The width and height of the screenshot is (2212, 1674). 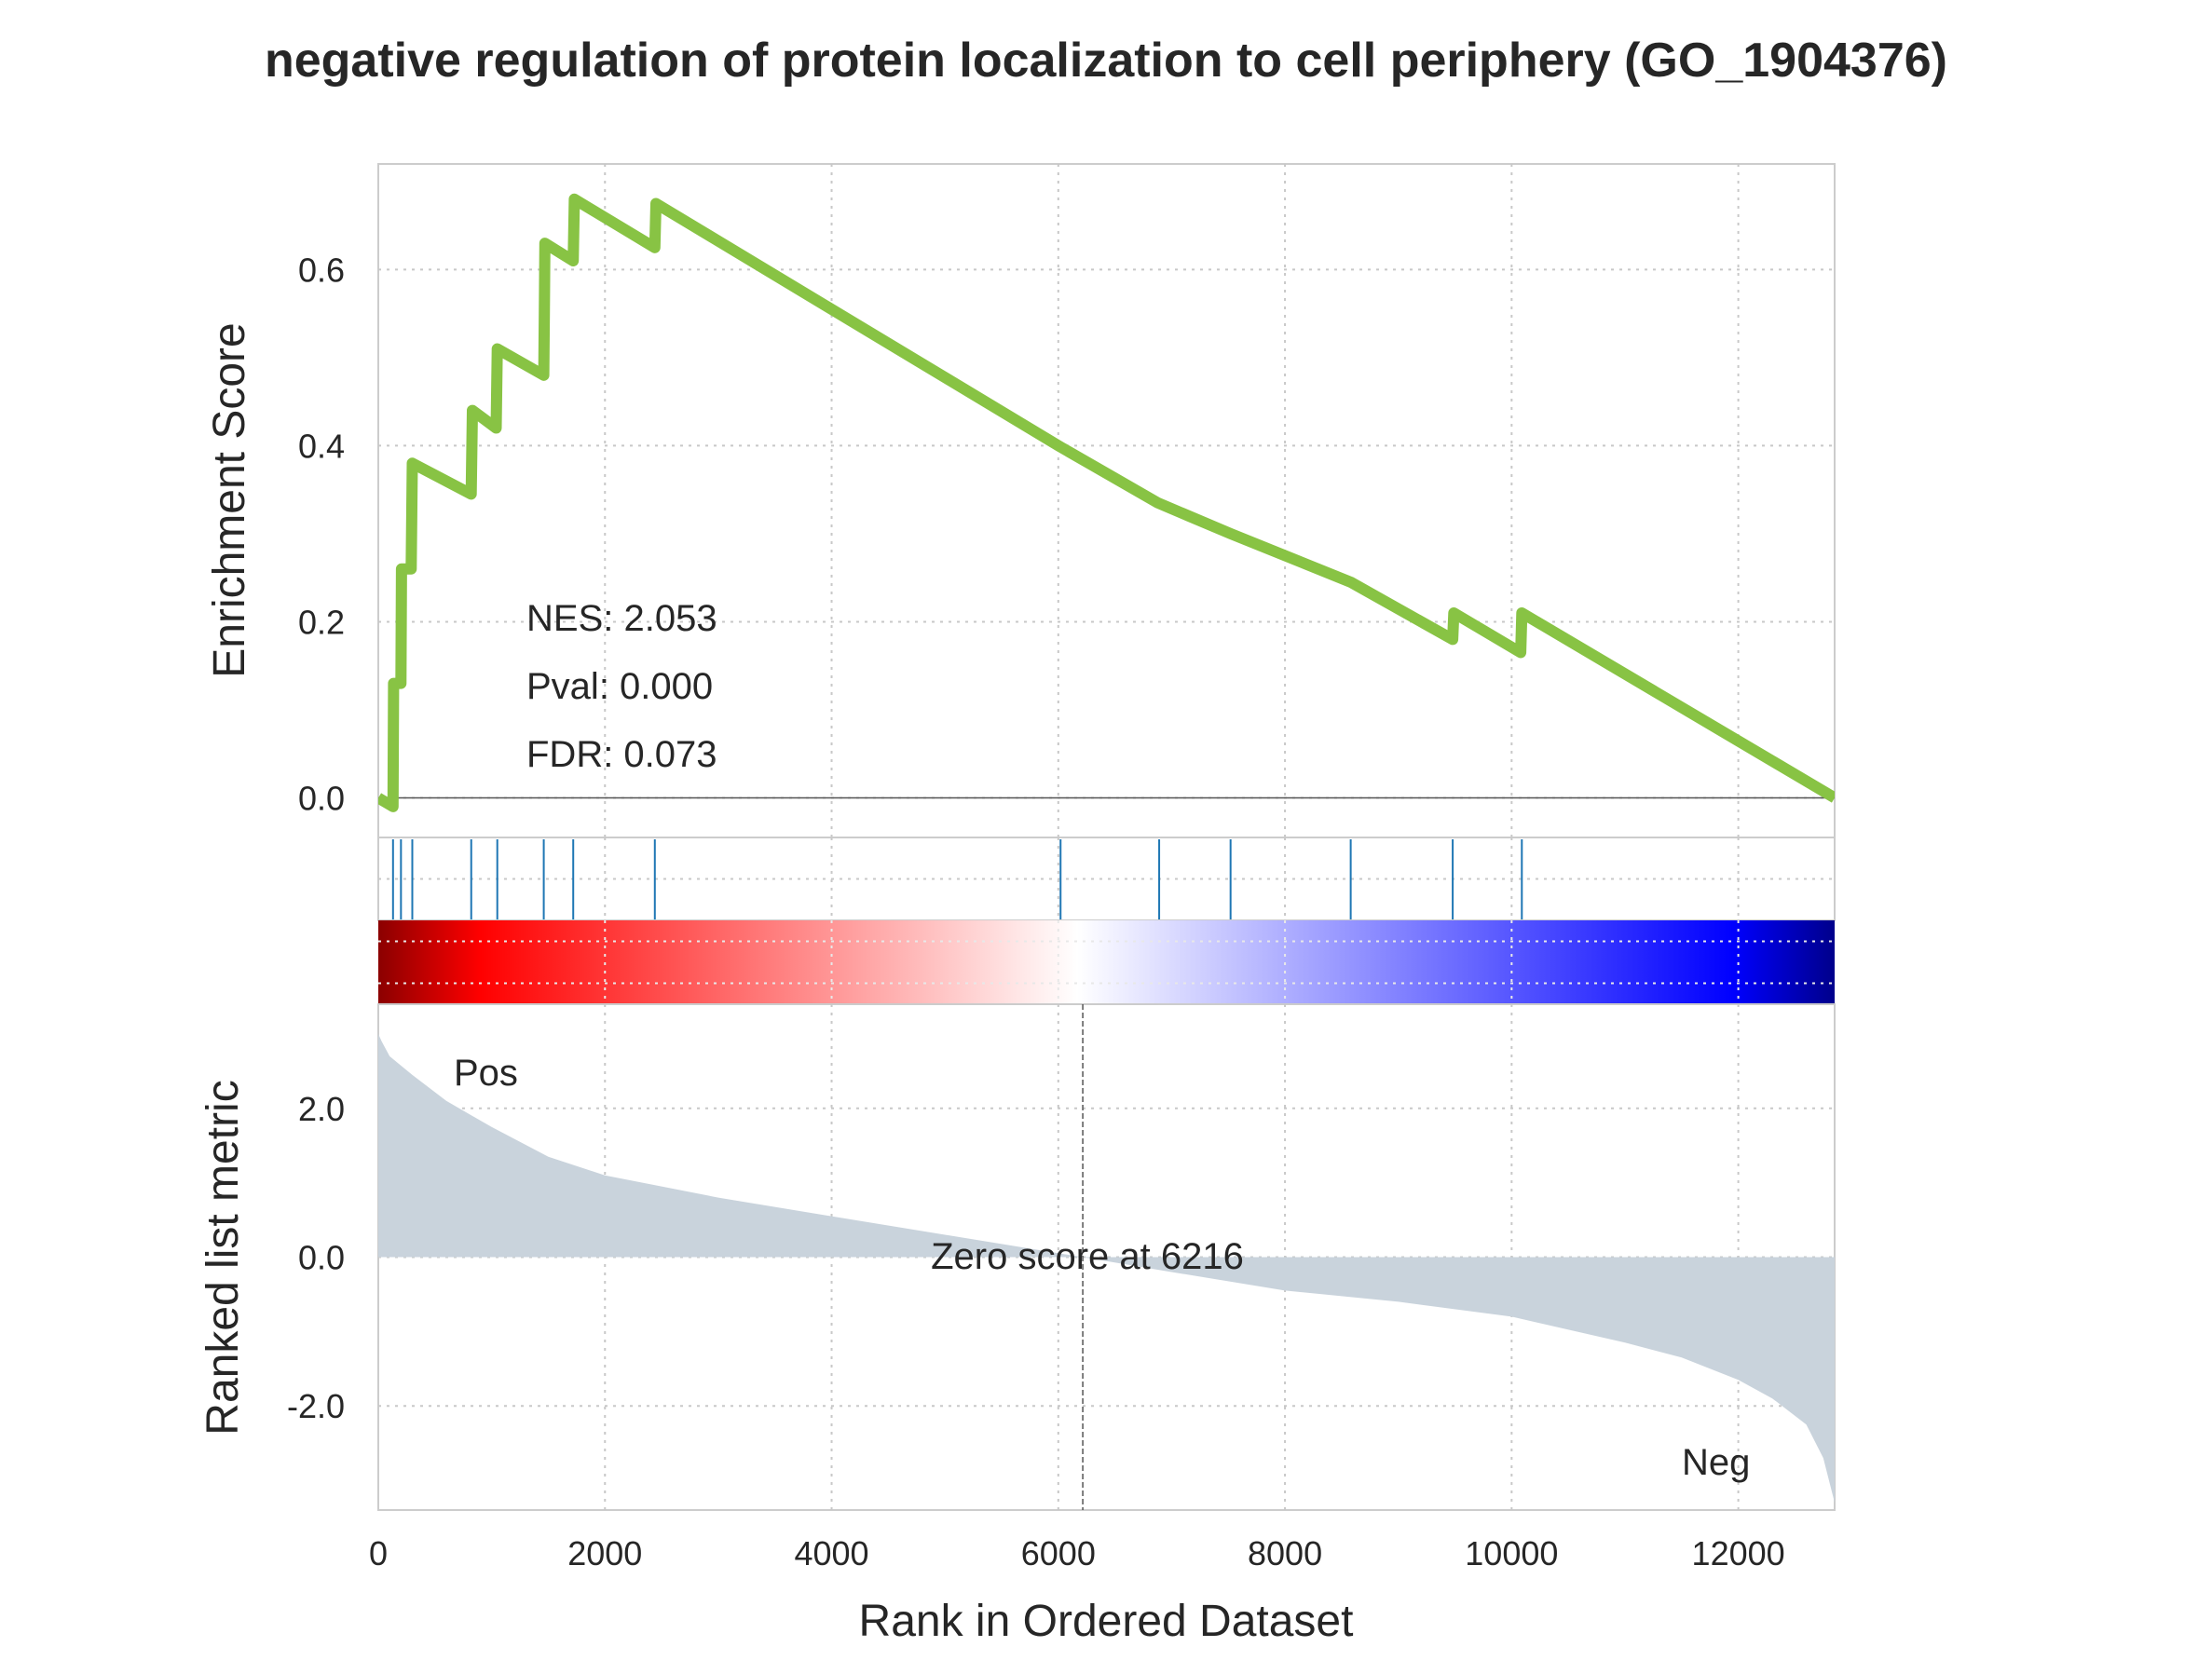 What do you see at coordinates (1087, 1256) in the screenshot?
I see `zero-score-label: Zero score at 6216` at bounding box center [1087, 1256].